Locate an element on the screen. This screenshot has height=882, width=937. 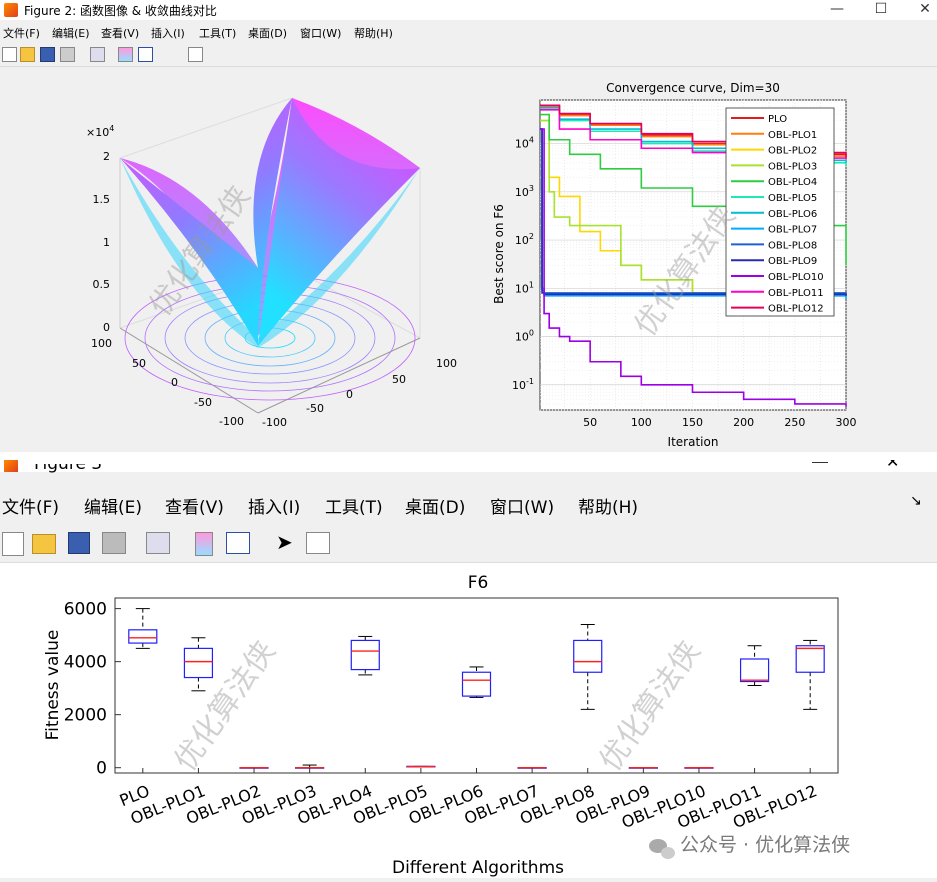
y-tick: 50 is located at coordinates (139, 363).